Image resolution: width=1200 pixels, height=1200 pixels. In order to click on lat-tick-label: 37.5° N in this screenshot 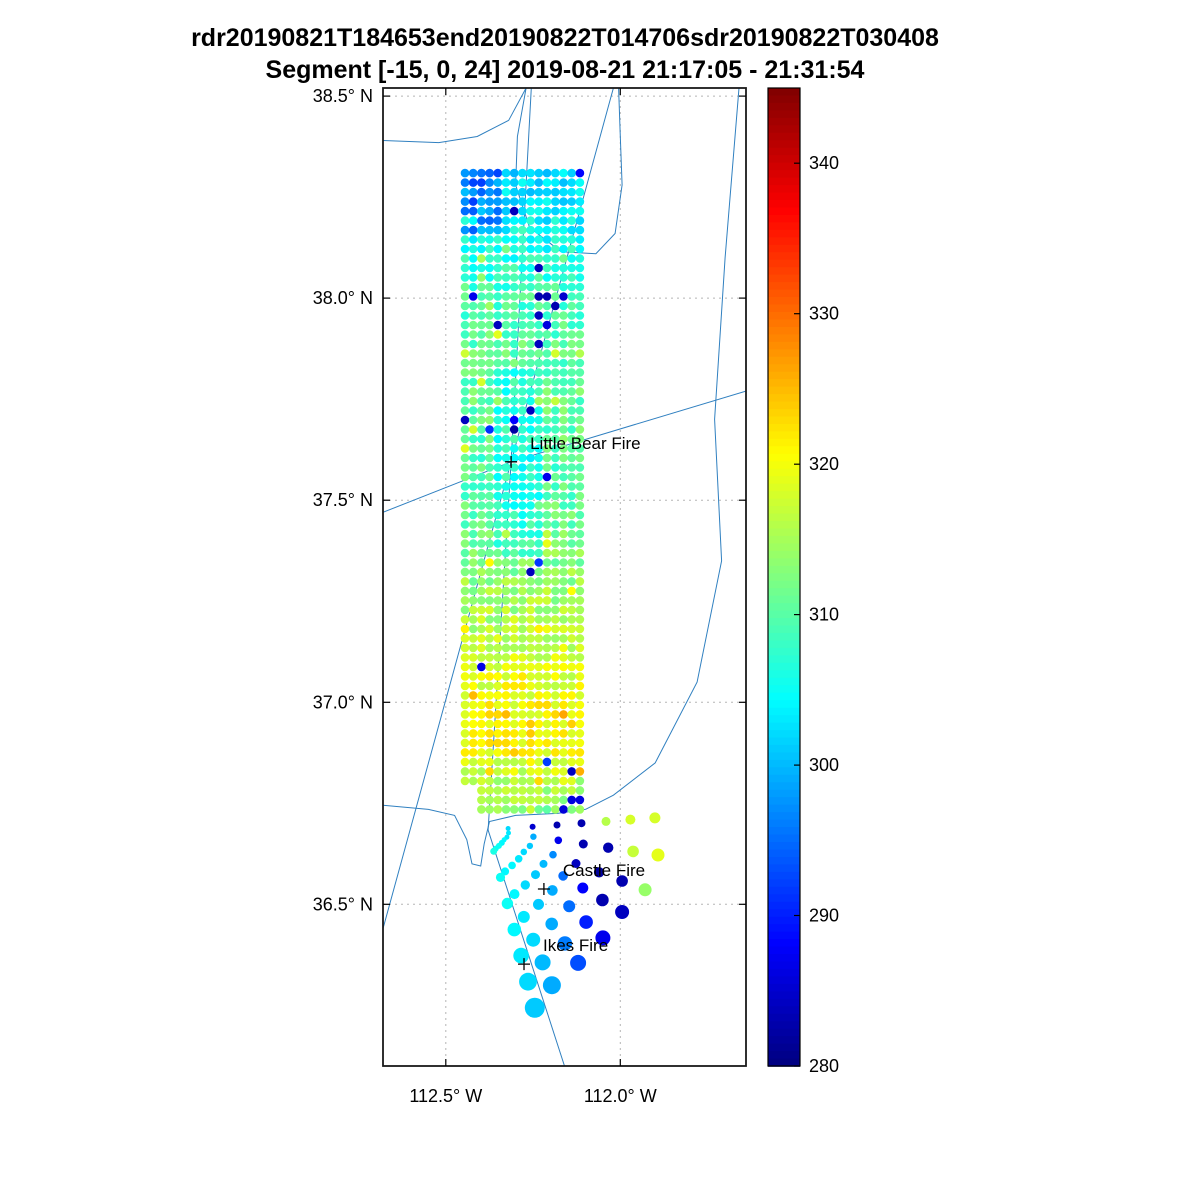, I will do `click(343, 500)`.